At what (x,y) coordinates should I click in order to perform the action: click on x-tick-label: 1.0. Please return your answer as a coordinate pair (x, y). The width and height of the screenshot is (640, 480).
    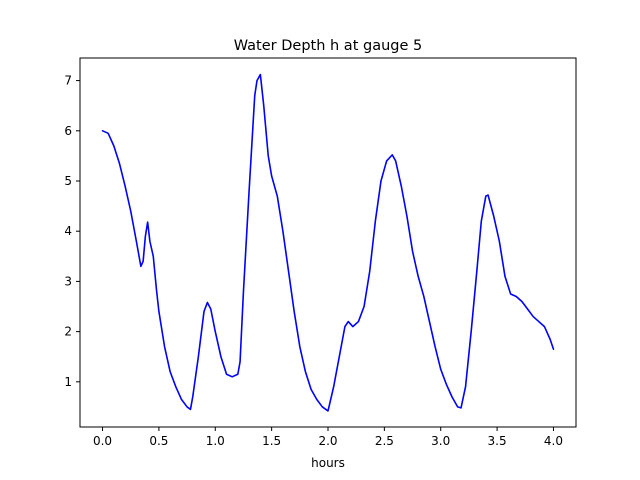
    Looking at the image, I should click on (215, 441).